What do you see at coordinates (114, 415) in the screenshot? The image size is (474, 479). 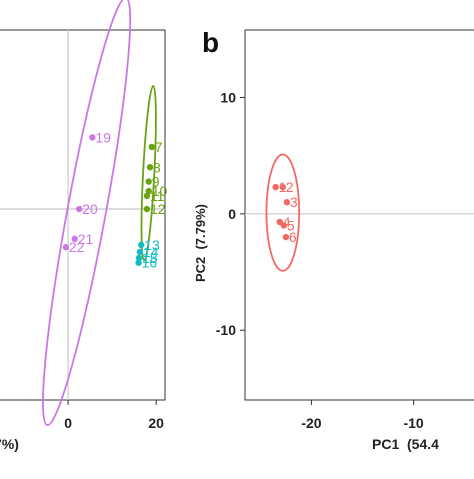 I see `left-x-ticks: 0 20` at bounding box center [114, 415].